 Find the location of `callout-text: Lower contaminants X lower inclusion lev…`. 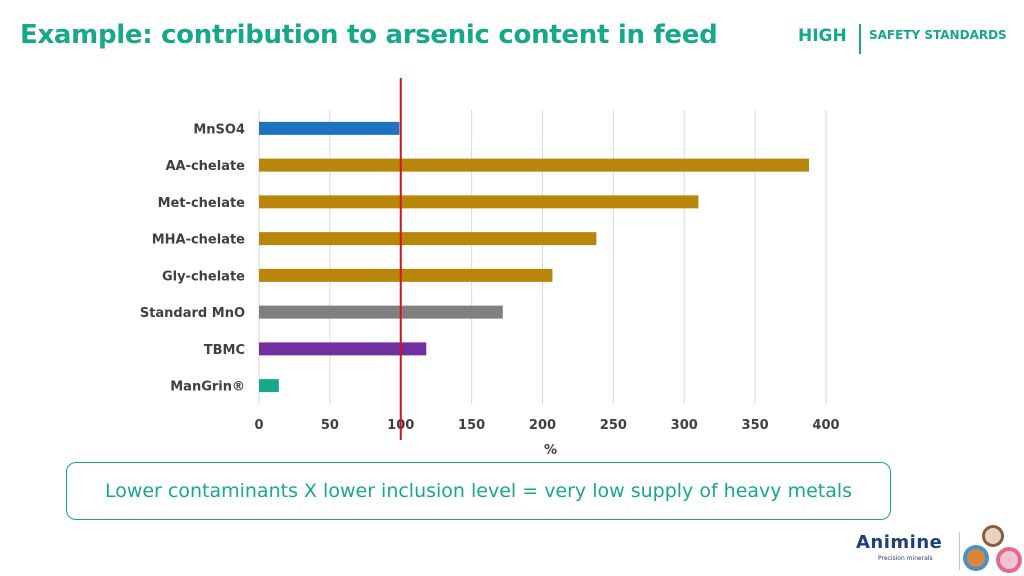

callout-text: Lower contaminants X lower inclusion lev… is located at coordinates (478, 491).